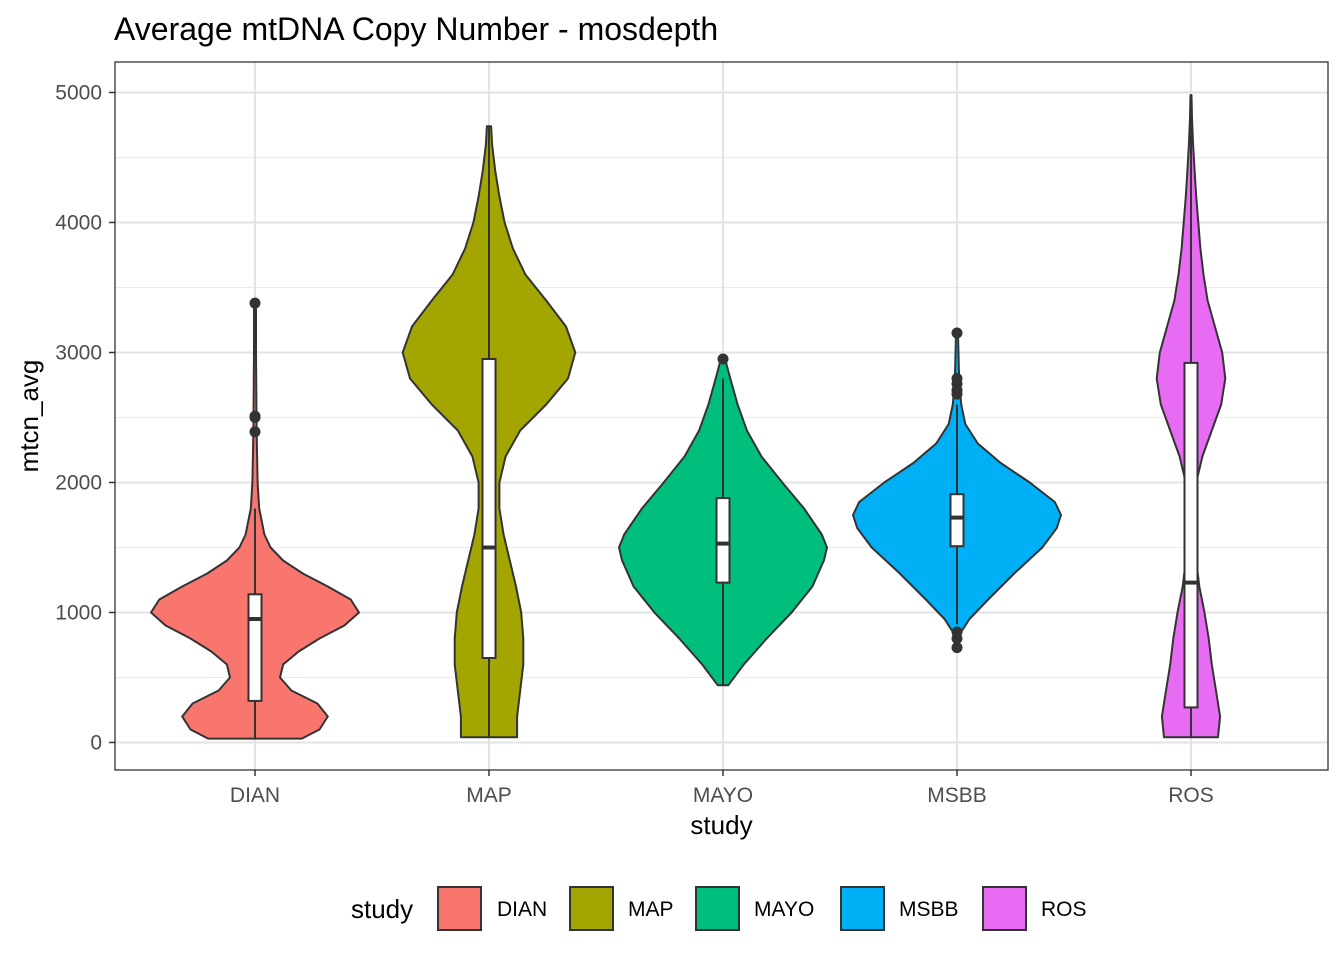 The height and width of the screenshot is (960, 1344). Describe the element at coordinates (78, 483) in the screenshot. I see `y-tick-label: 2000` at that location.